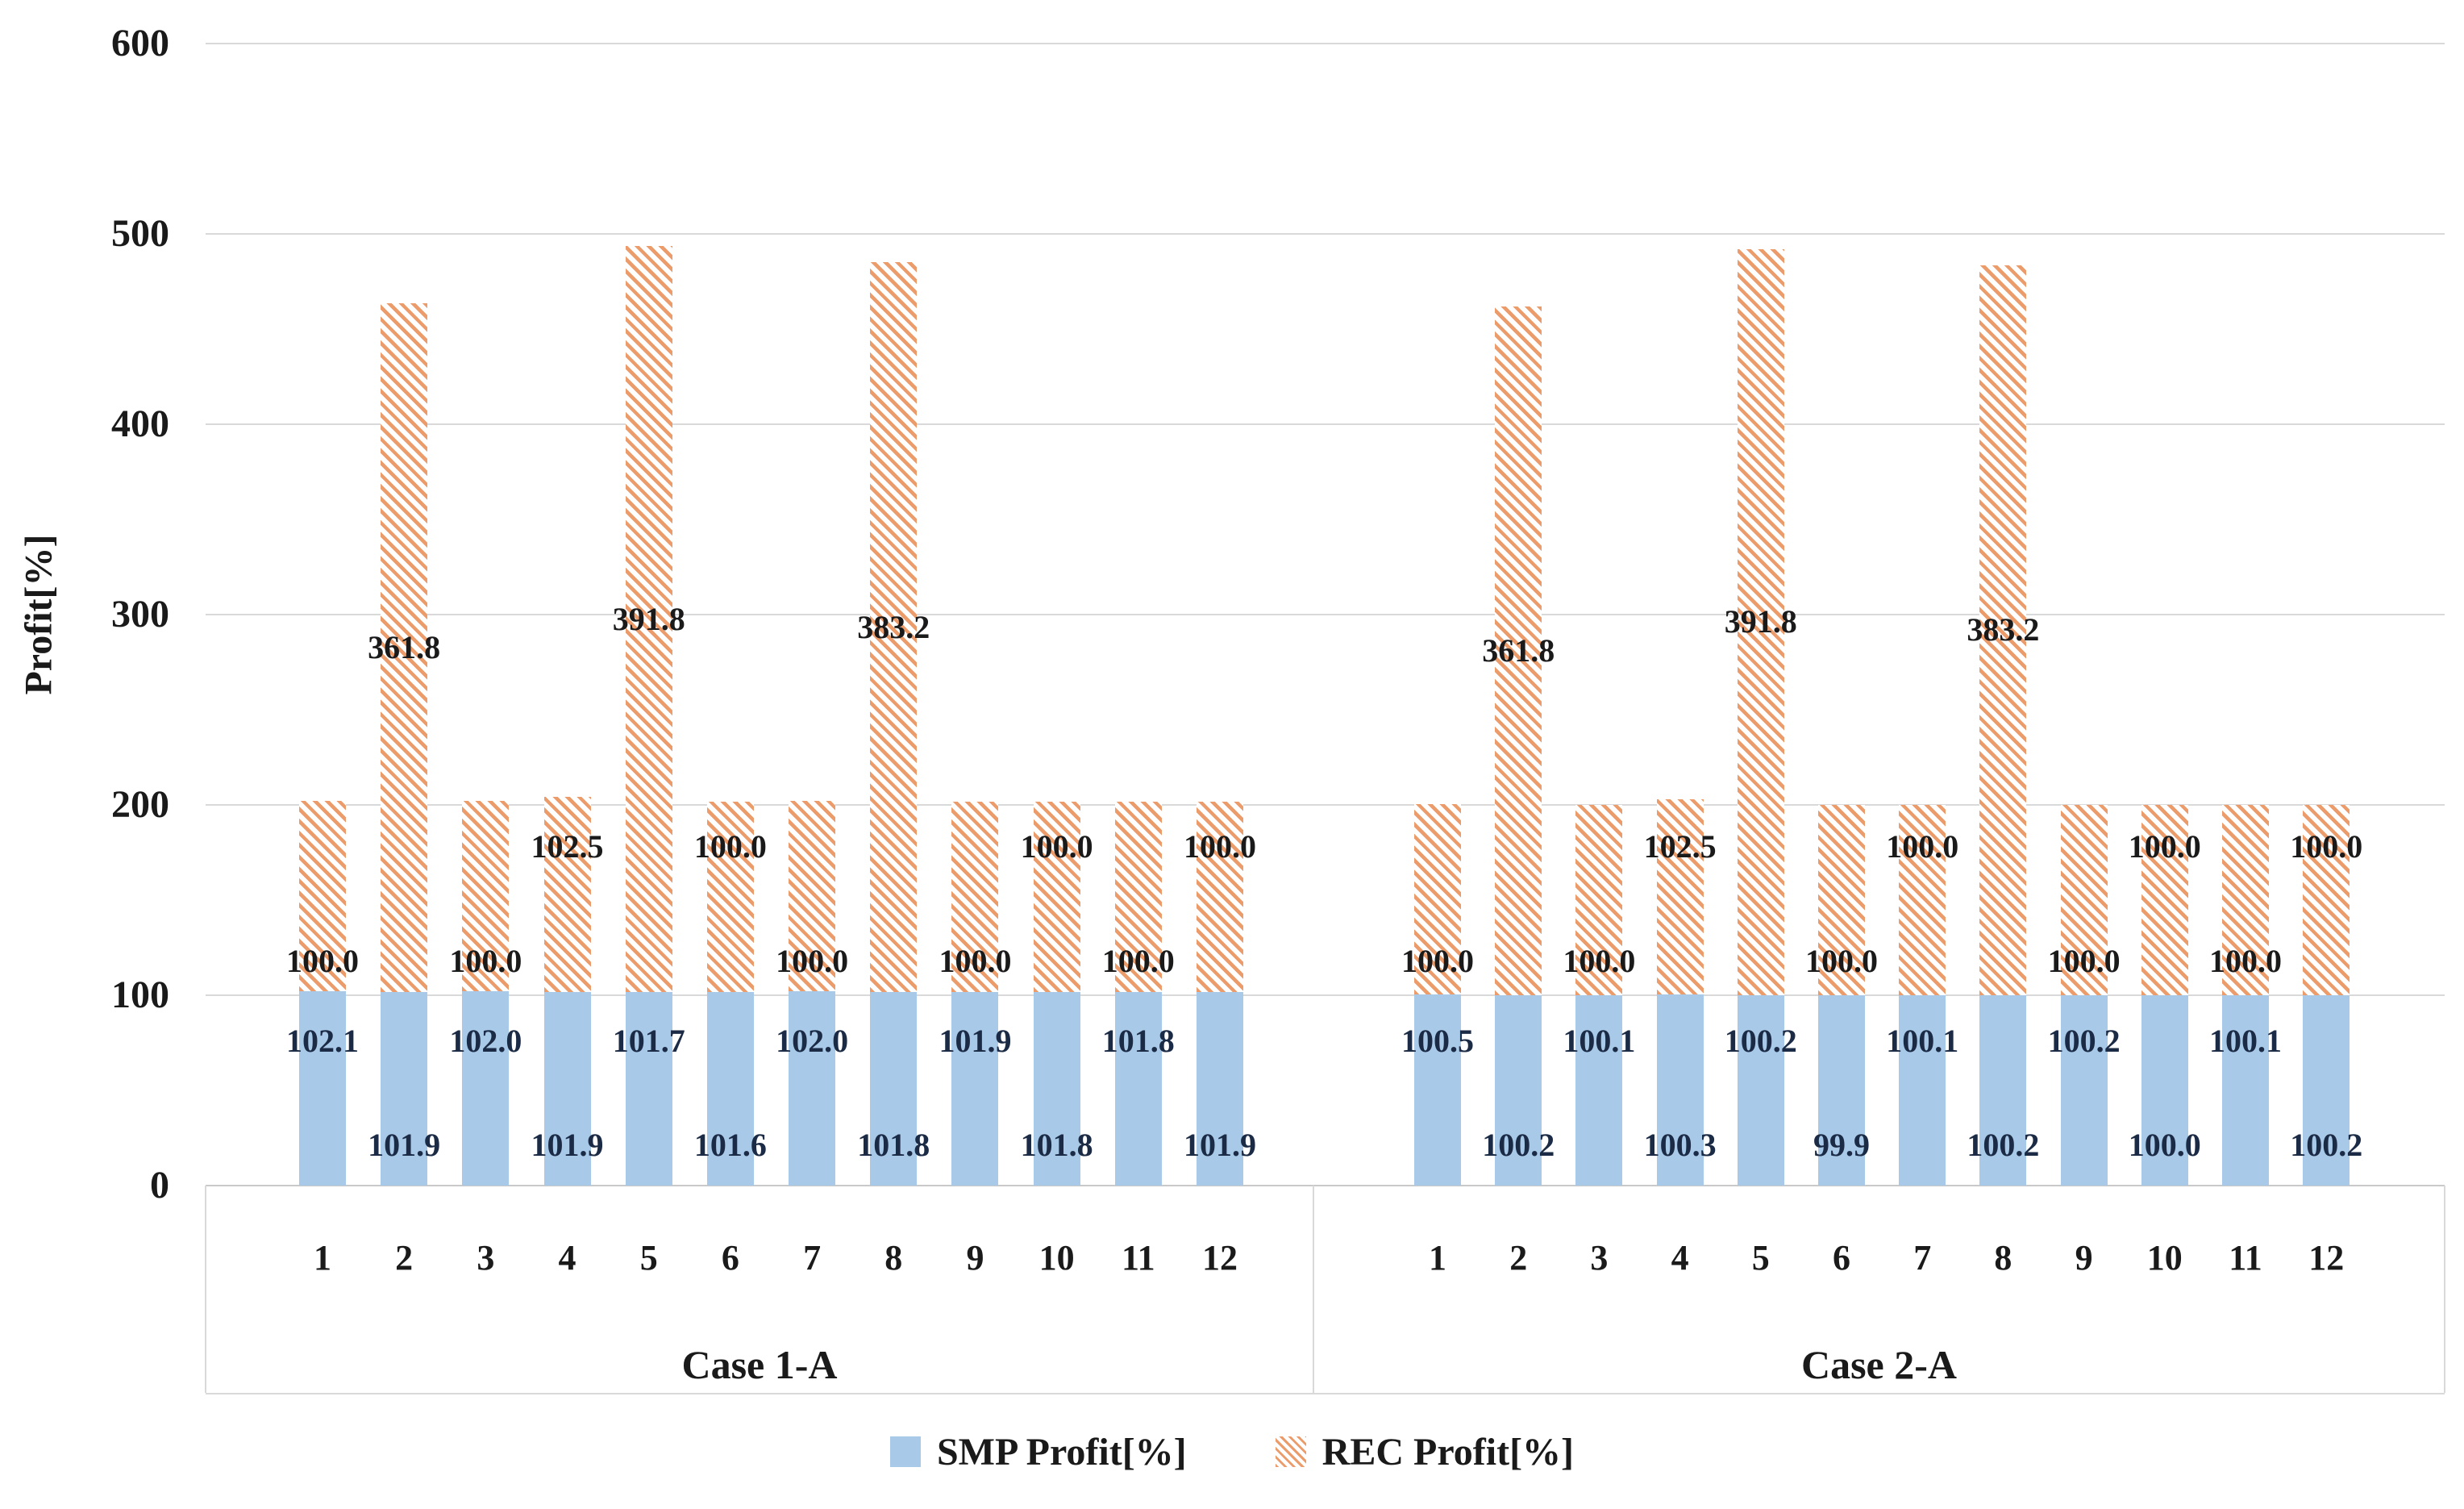 The width and height of the screenshot is (2464, 1509). What do you see at coordinates (2245, 1258) in the screenshot?
I see `category-label: 11` at bounding box center [2245, 1258].